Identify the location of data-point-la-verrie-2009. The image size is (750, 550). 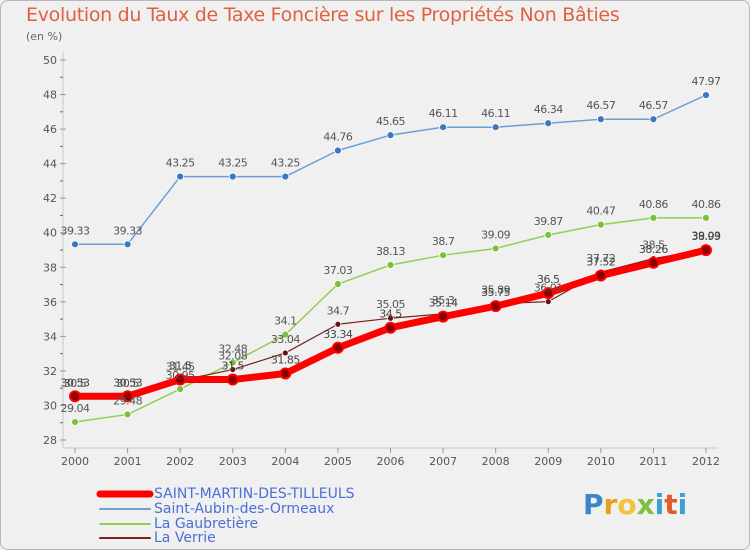
(548, 302).